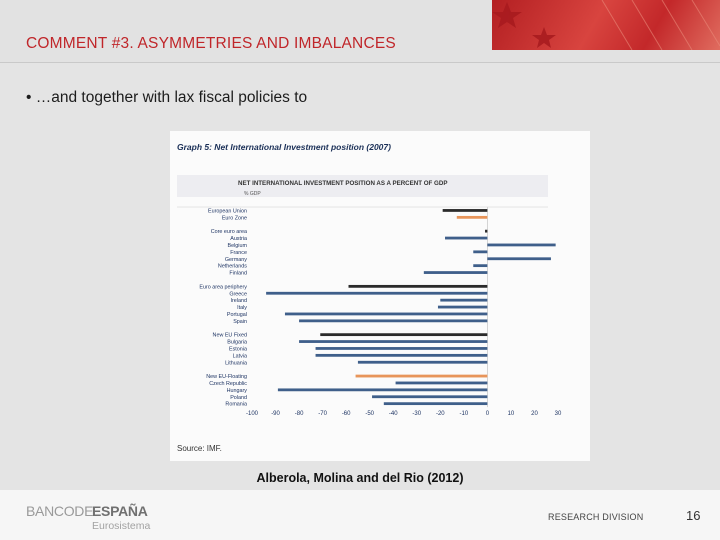  I want to click on unit-label: % GDP, so click(252, 194).